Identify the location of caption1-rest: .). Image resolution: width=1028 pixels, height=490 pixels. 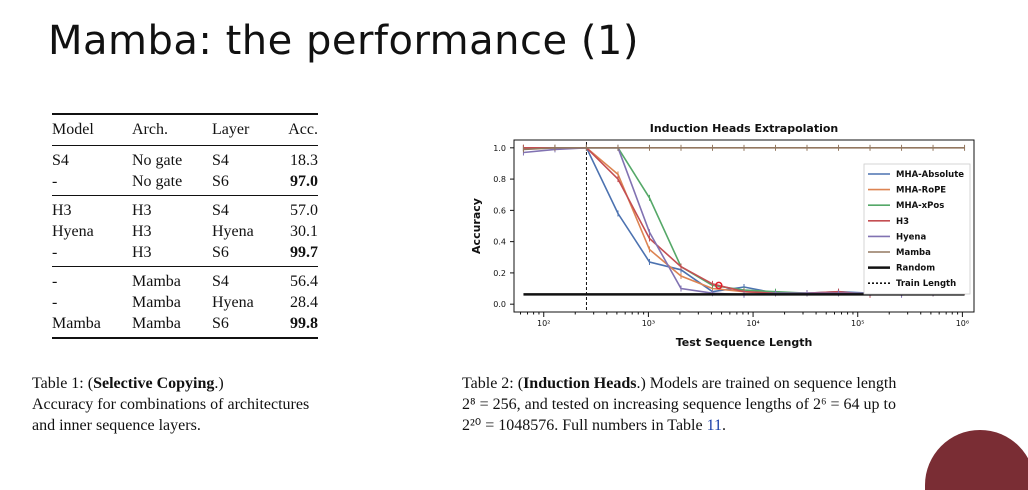
(219, 383).